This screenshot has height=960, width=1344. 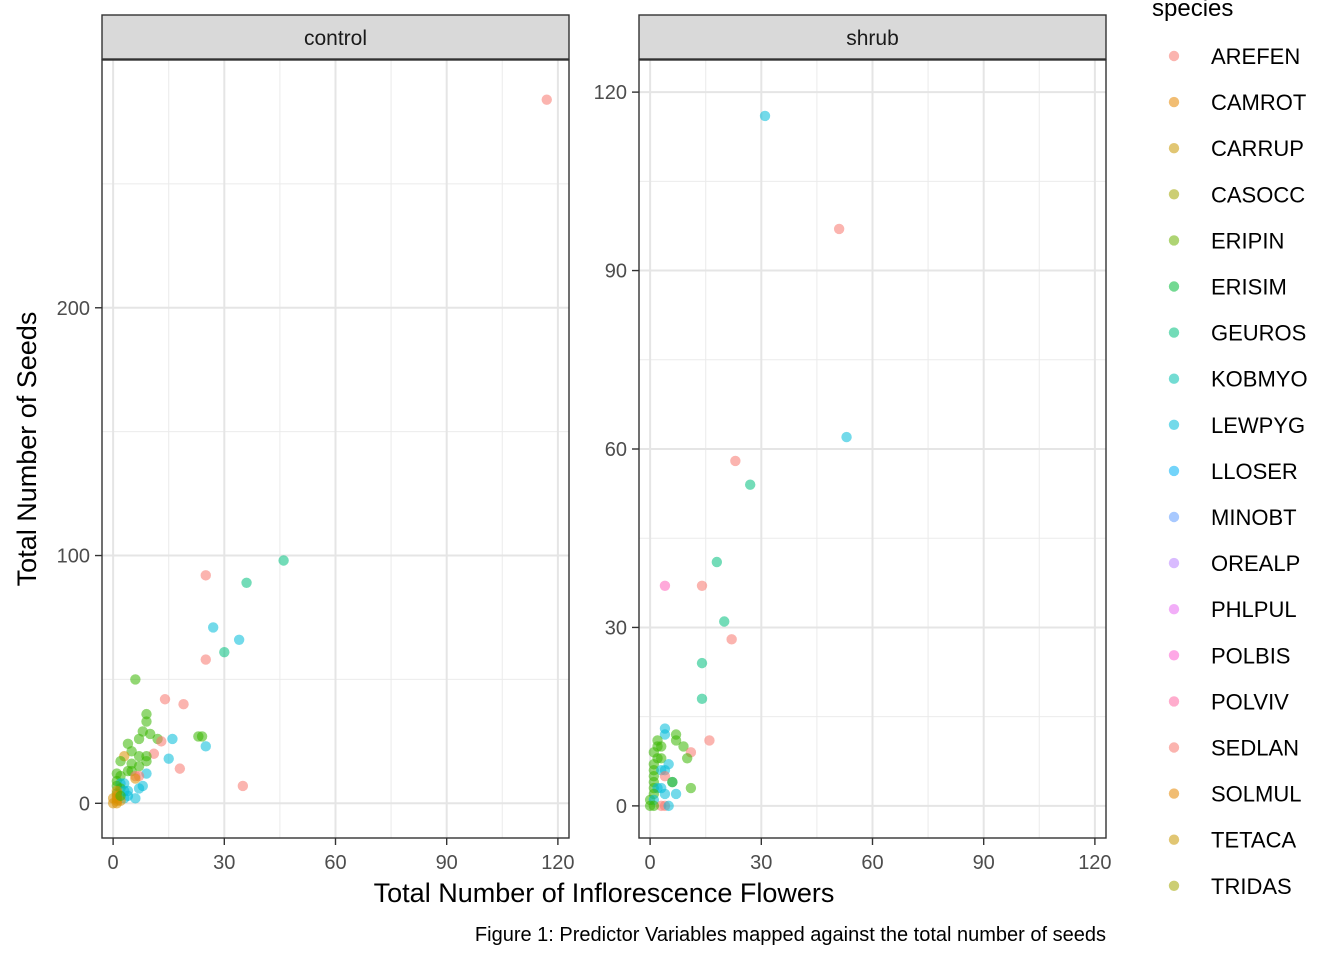 What do you see at coordinates (1192, 11) in the screenshot?
I see `legend-title: species` at bounding box center [1192, 11].